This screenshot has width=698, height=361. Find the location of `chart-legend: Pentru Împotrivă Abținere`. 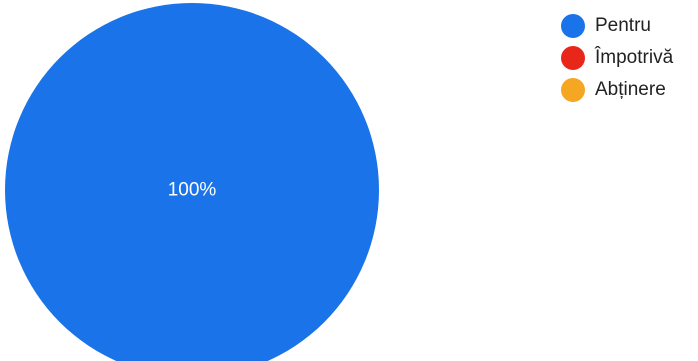

chart-legend: Pentru Împotrivă Abținere is located at coordinates (629, 58).